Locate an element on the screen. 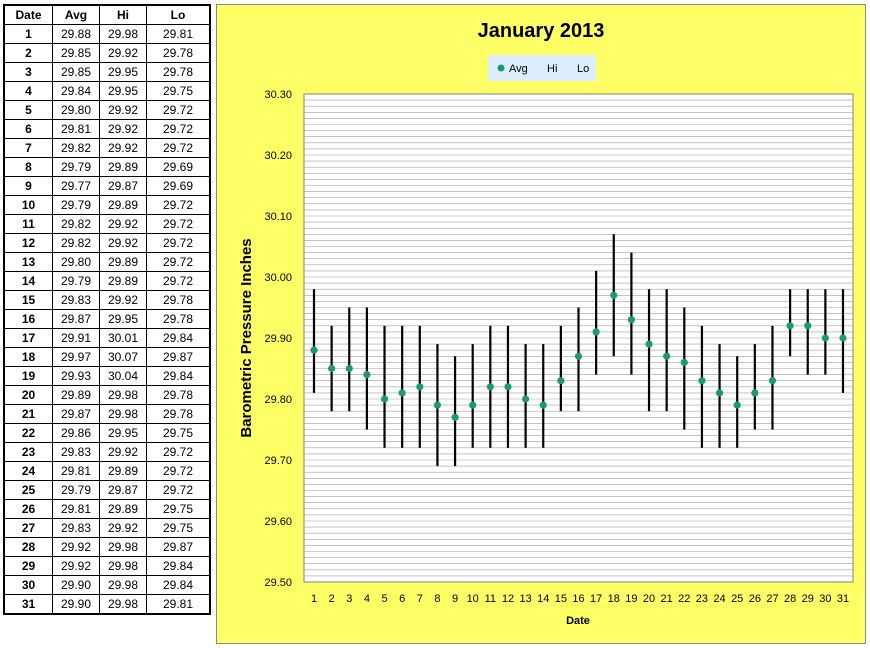 Image resolution: width=870 pixels, height=648 pixels. table-row: 4 29.84 29.95 29.75 is located at coordinates (107, 91).